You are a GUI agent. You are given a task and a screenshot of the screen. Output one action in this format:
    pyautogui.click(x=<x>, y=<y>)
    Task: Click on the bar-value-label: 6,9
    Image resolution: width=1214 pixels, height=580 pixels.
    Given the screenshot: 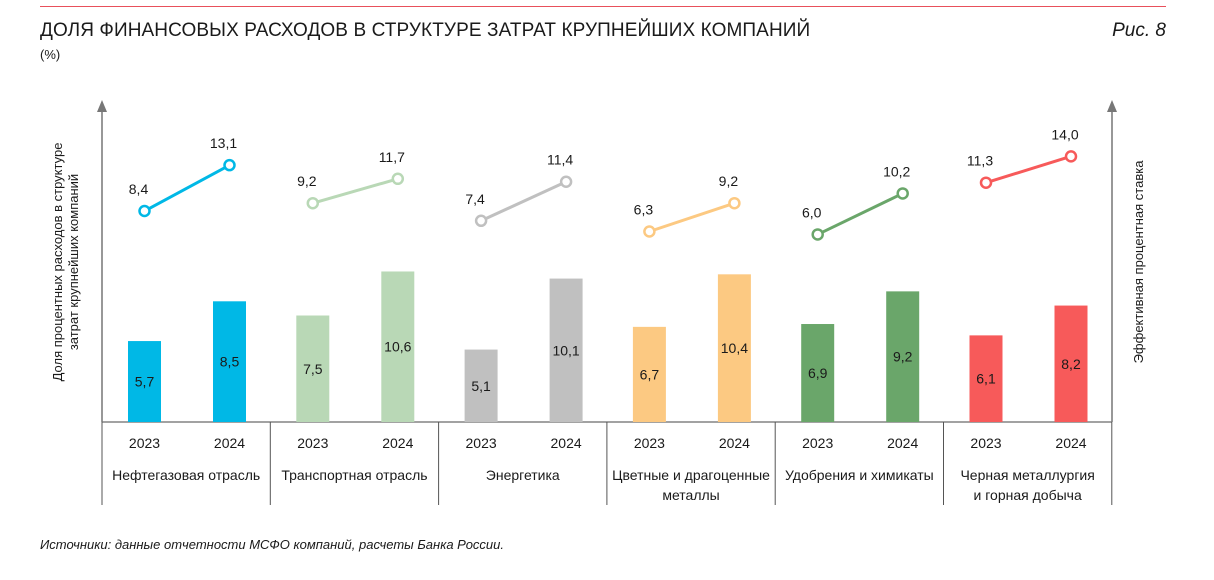 What is the action you would take?
    pyautogui.click(x=818, y=373)
    